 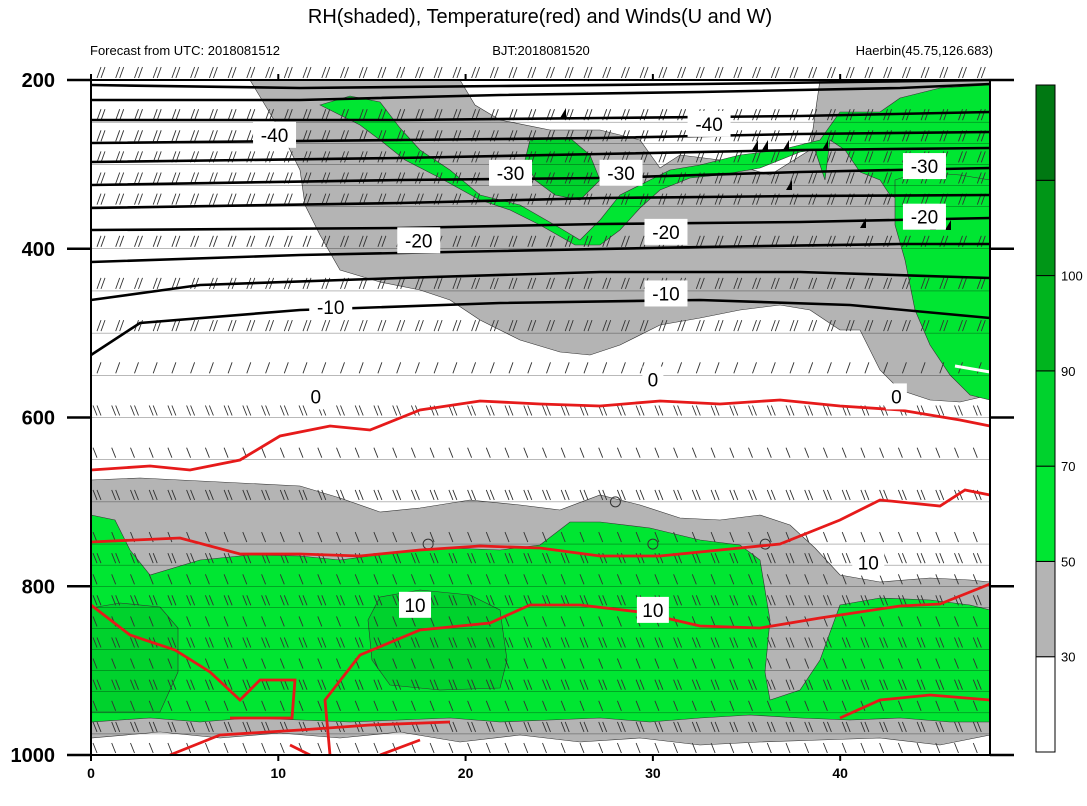 What do you see at coordinates (38, 81) in the screenshot?
I see `y-tick-label: 200` at bounding box center [38, 81].